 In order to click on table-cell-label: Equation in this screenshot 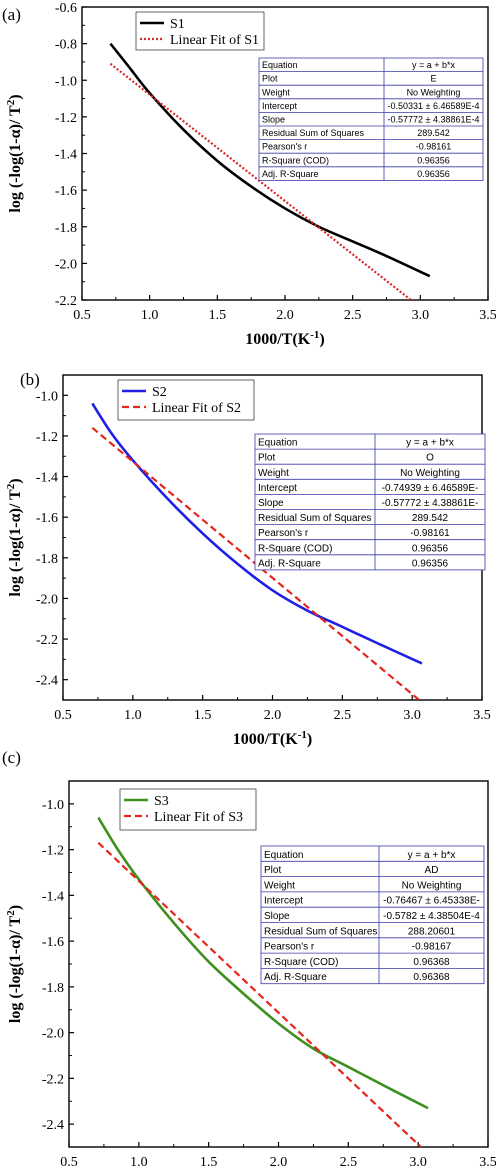, I will do `click(277, 443)`.